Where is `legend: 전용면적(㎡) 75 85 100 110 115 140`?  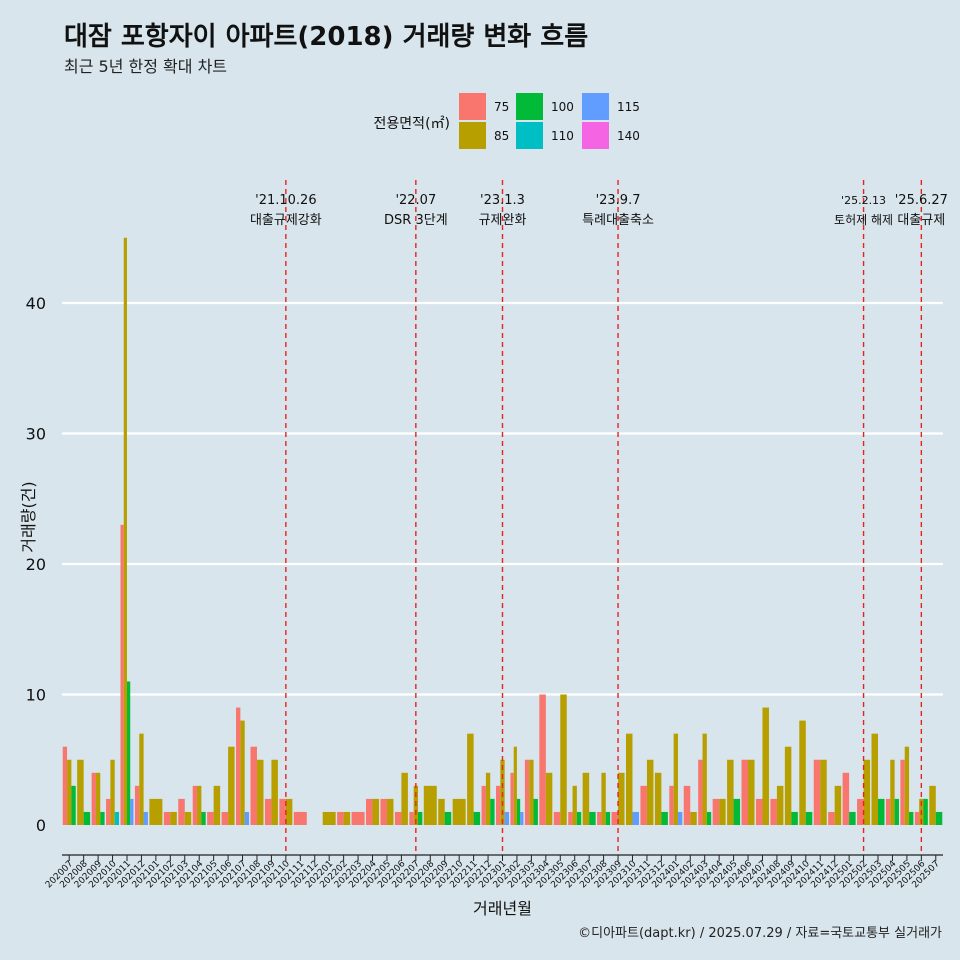 legend: 전용면적(㎡) 75 85 100 110 115 140 is located at coordinates (507, 121).